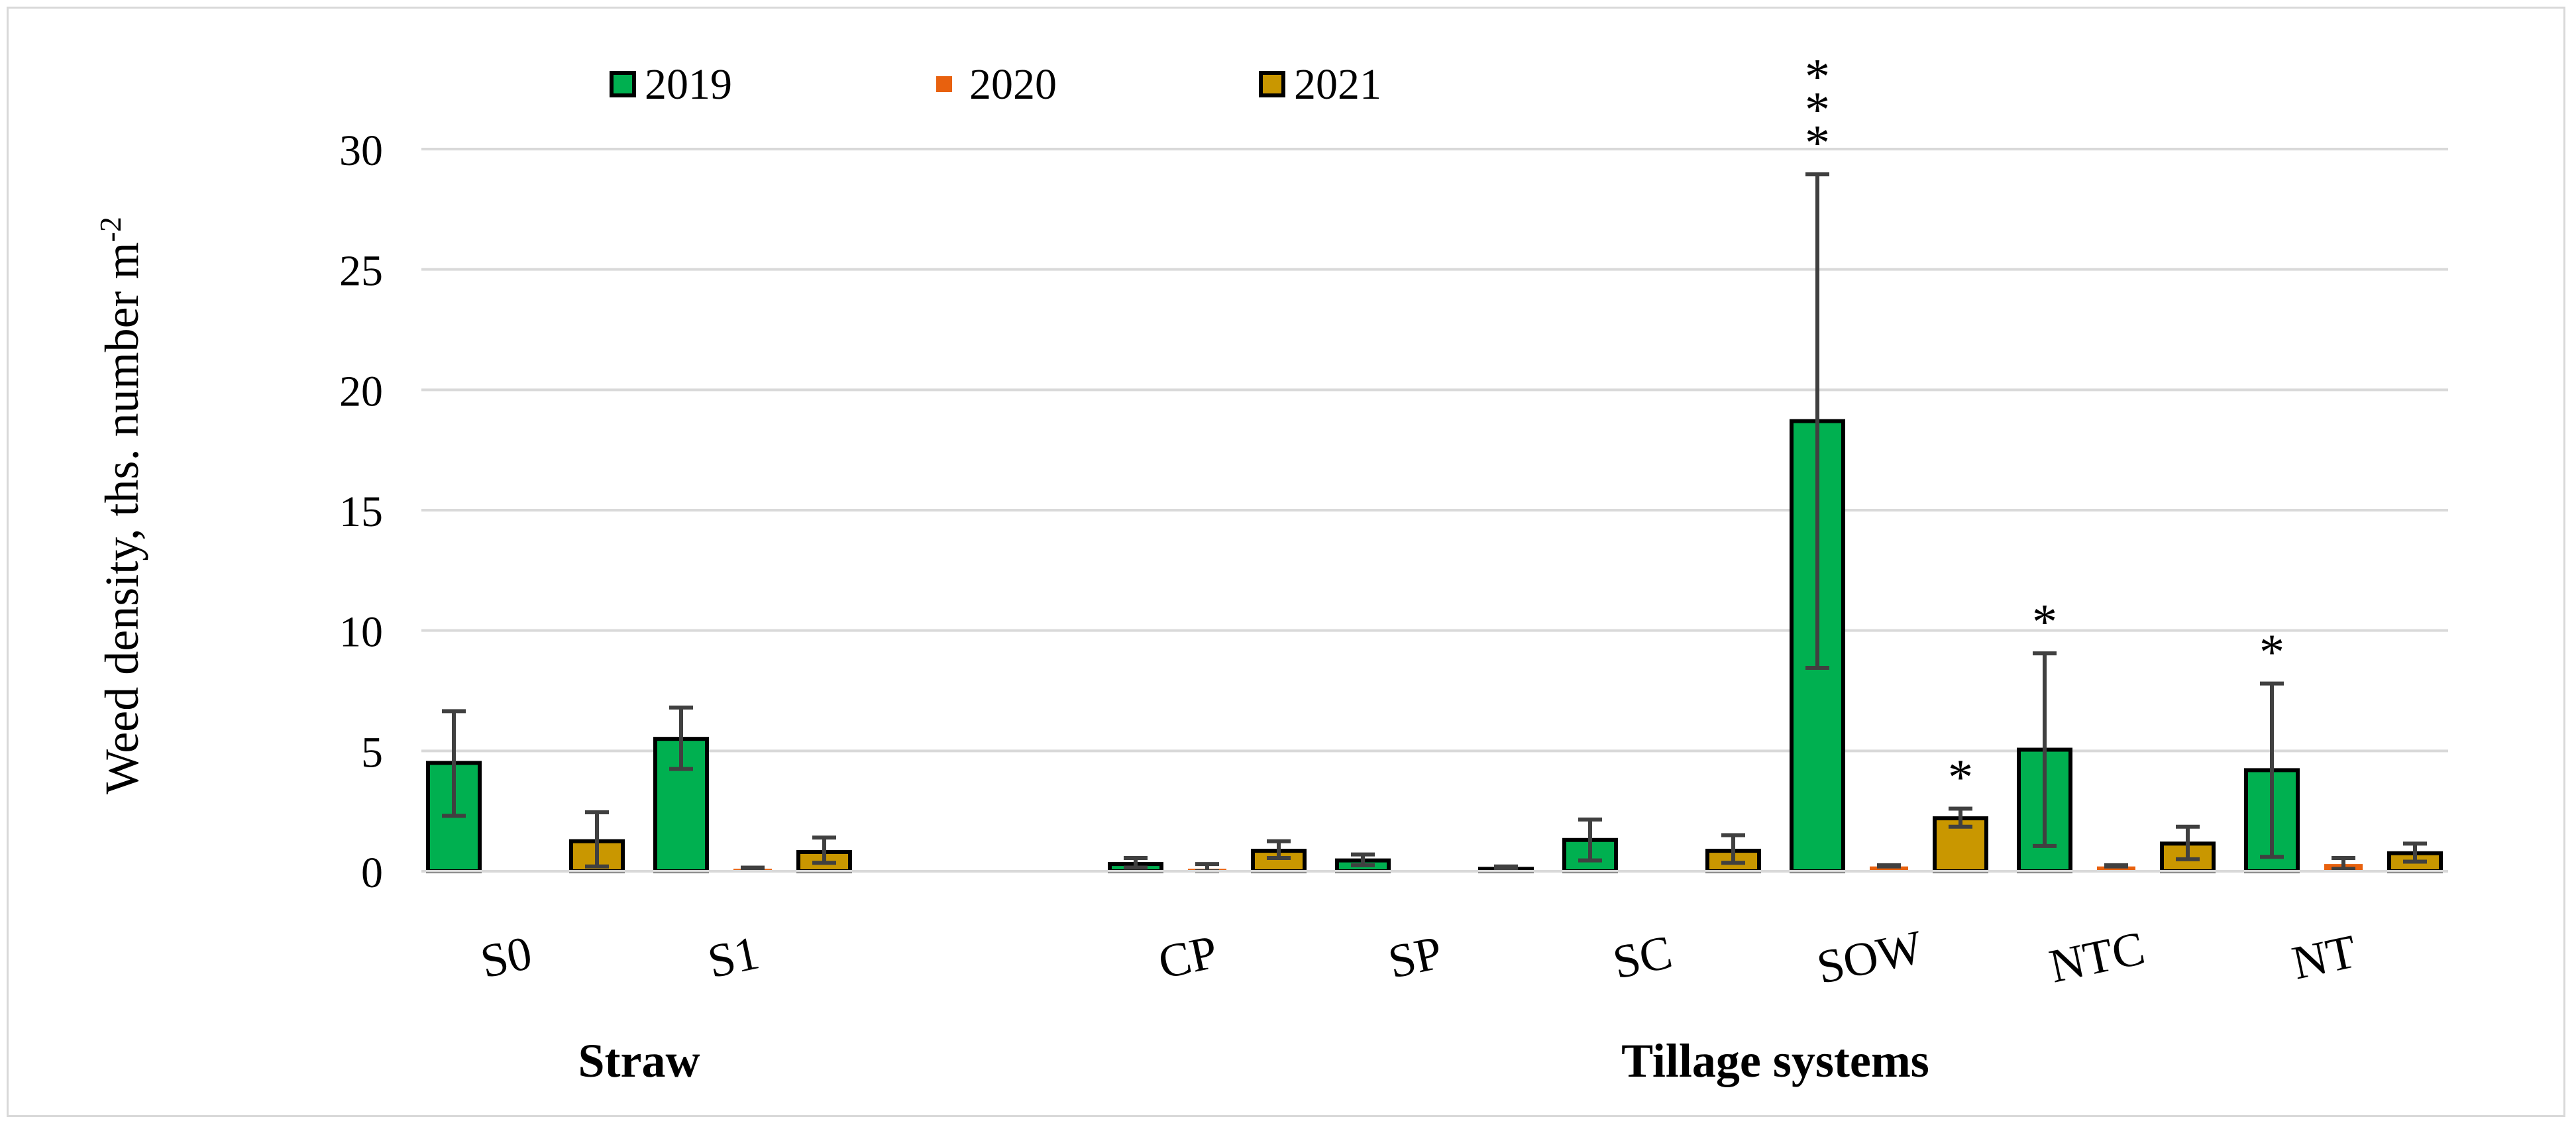 This screenshot has height=1129, width=2576. I want to click on group-labels: Straw Tillage systems, so click(1253, 1060).